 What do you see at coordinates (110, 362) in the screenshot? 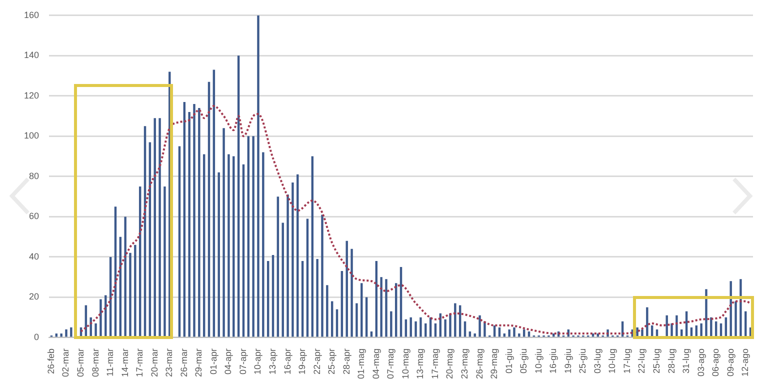
I see `x-tick-label: 11-mar` at bounding box center [110, 362].